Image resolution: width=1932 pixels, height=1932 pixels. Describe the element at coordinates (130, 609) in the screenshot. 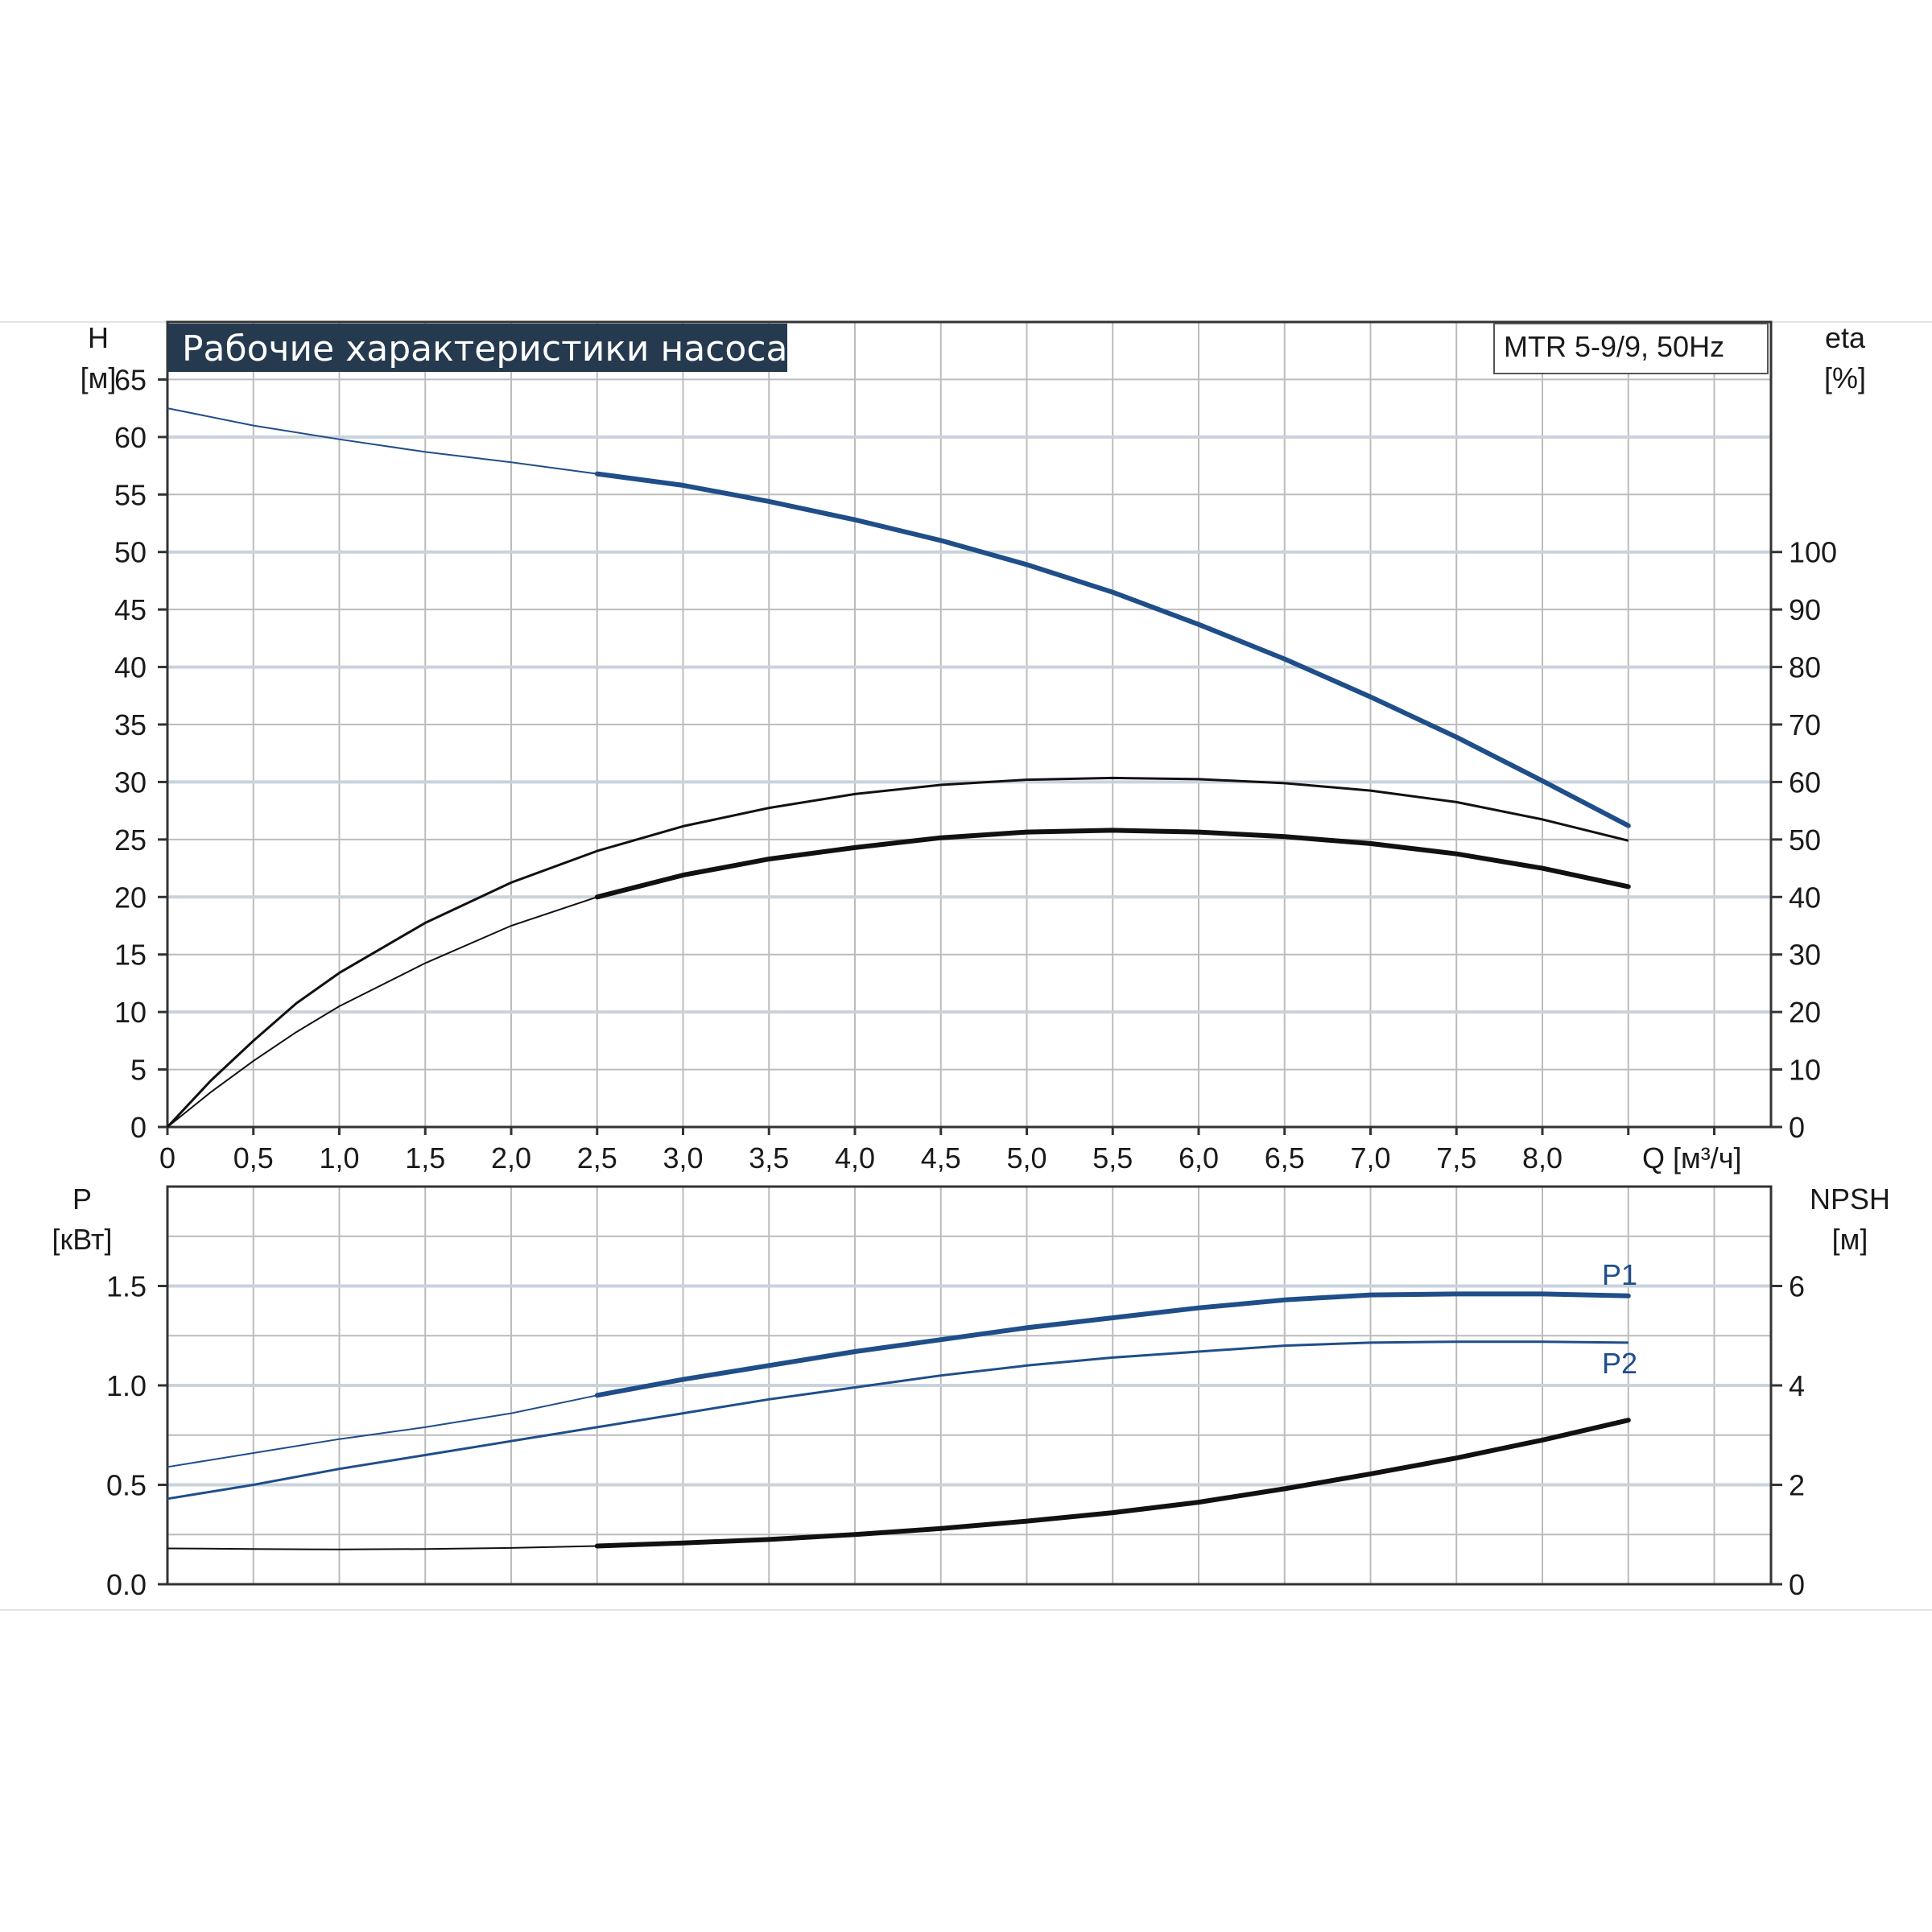

I see `y-left-tick-label: 45` at that location.